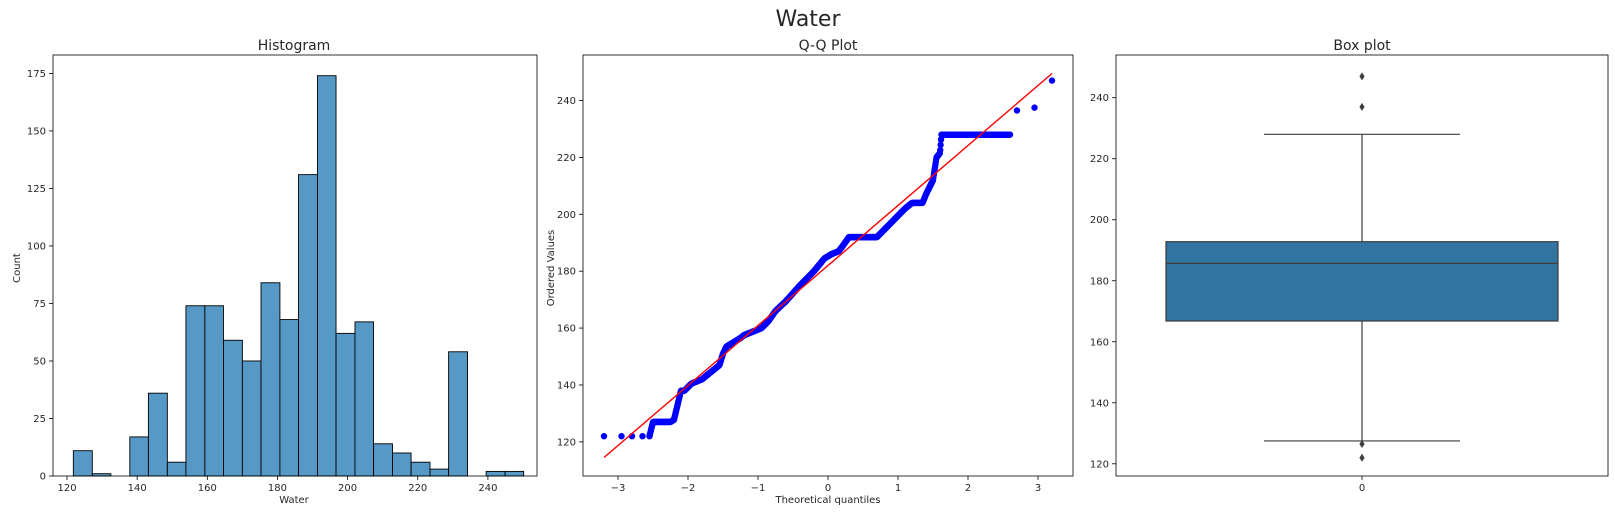 This screenshot has height=518, width=1615. What do you see at coordinates (137, 488) in the screenshot?
I see `histogram-xtick-label: 140` at bounding box center [137, 488].